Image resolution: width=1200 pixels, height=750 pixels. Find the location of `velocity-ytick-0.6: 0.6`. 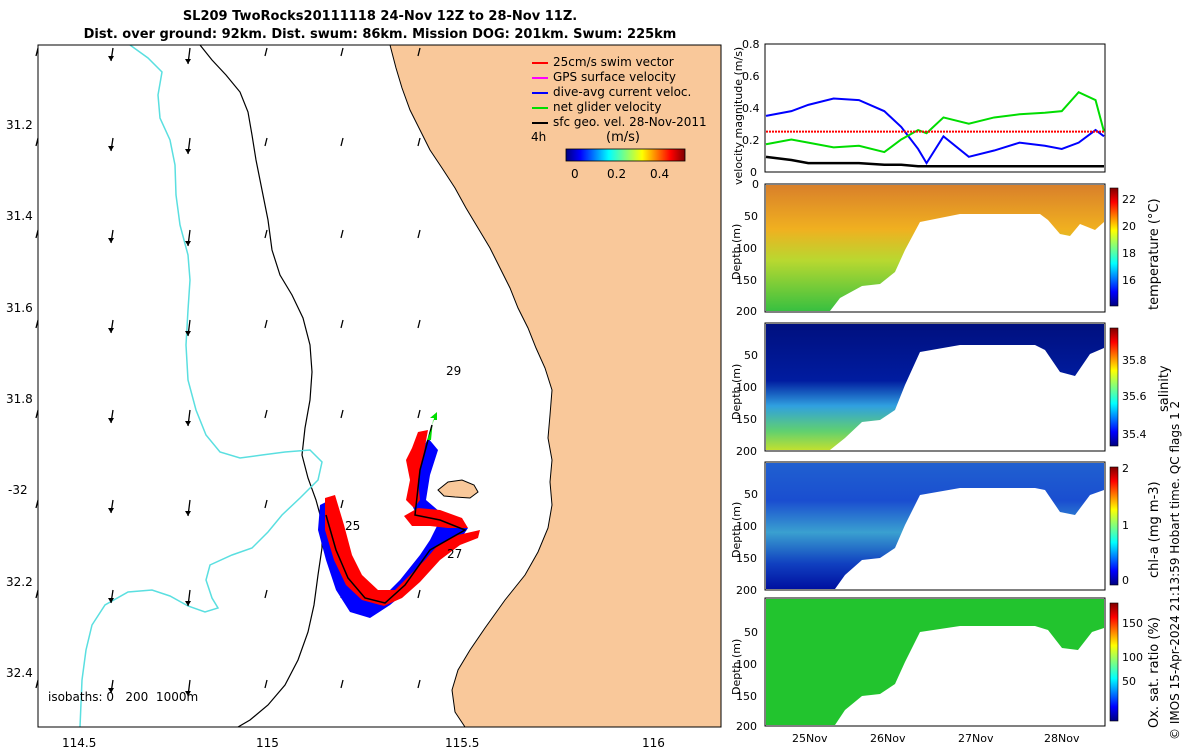

velocity-ytick-0.6: 0.6 is located at coordinates (751, 76).